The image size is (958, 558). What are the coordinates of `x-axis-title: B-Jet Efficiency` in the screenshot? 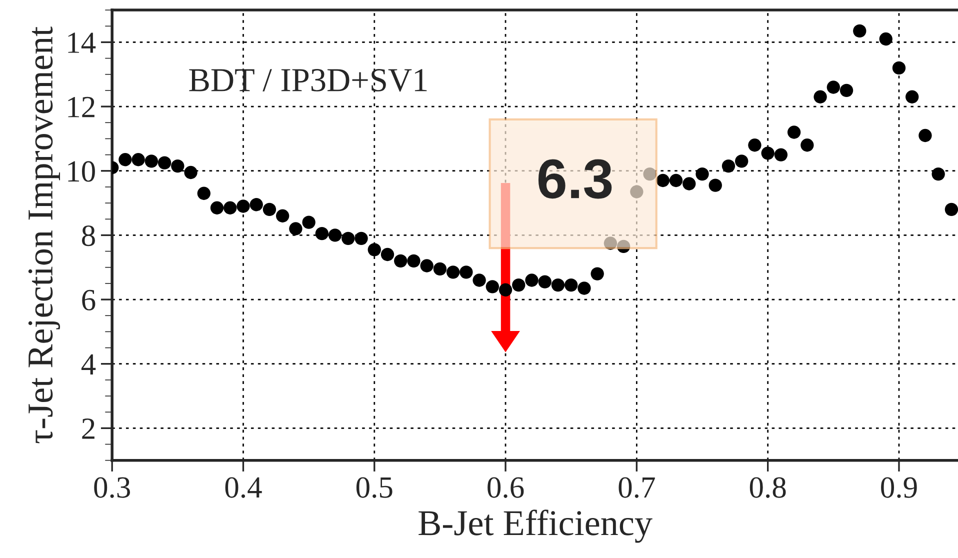 It's located at (535, 526).